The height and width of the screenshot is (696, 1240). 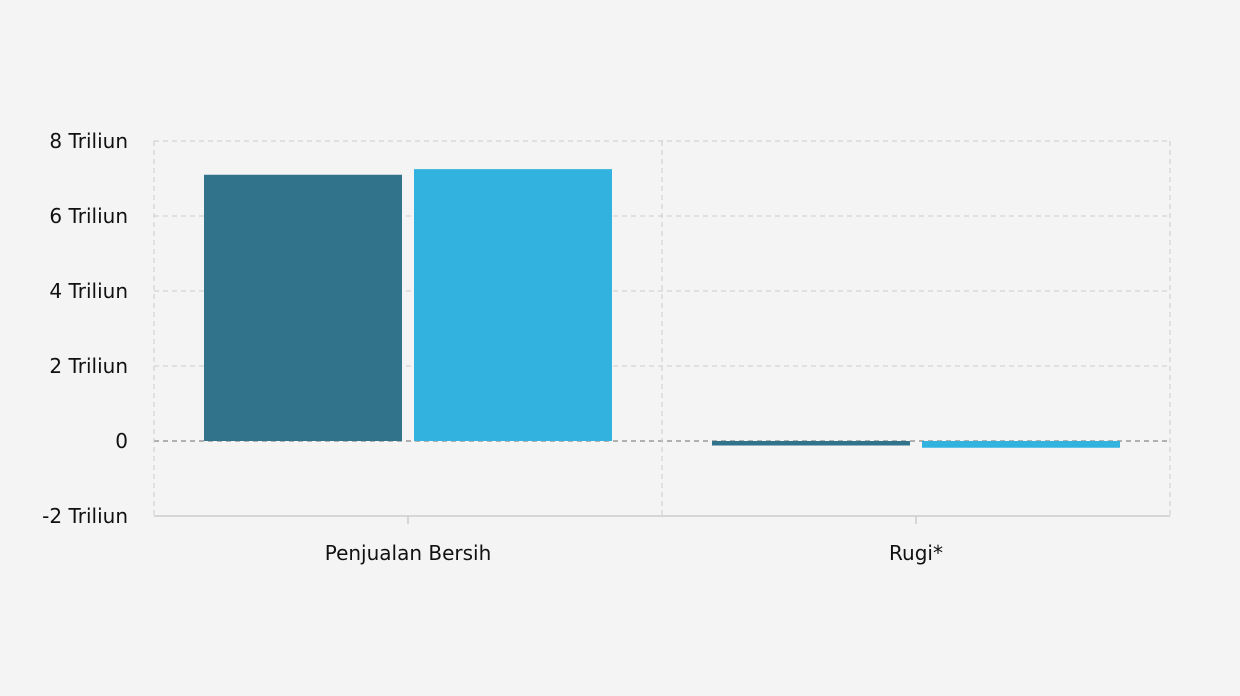 What do you see at coordinates (408, 553) in the screenshot?
I see `x-category-label: Penjualan Bersih` at bounding box center [408, 553].